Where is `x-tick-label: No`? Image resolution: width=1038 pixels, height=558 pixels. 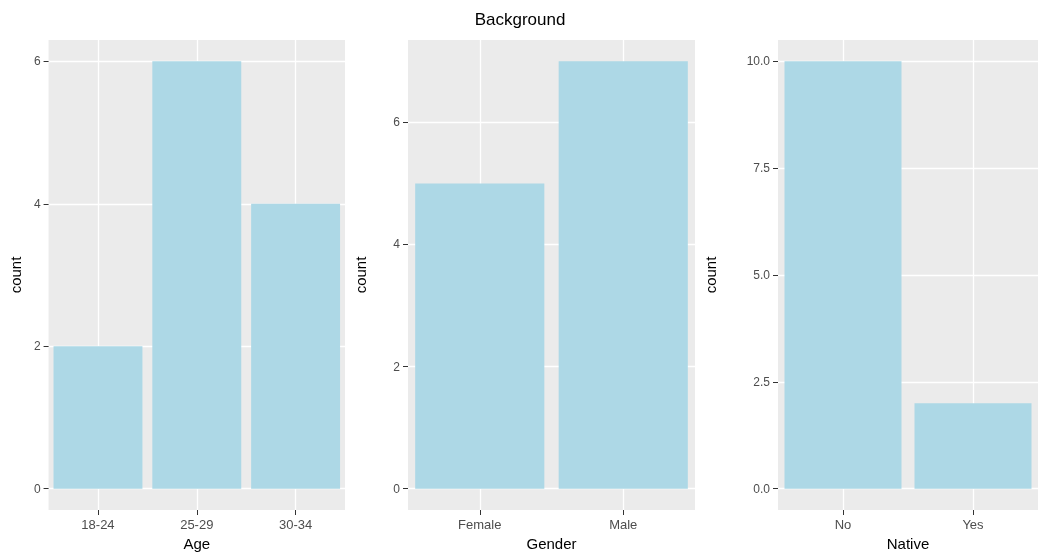
x-tick-label: No is located at coordinates (843, 524).